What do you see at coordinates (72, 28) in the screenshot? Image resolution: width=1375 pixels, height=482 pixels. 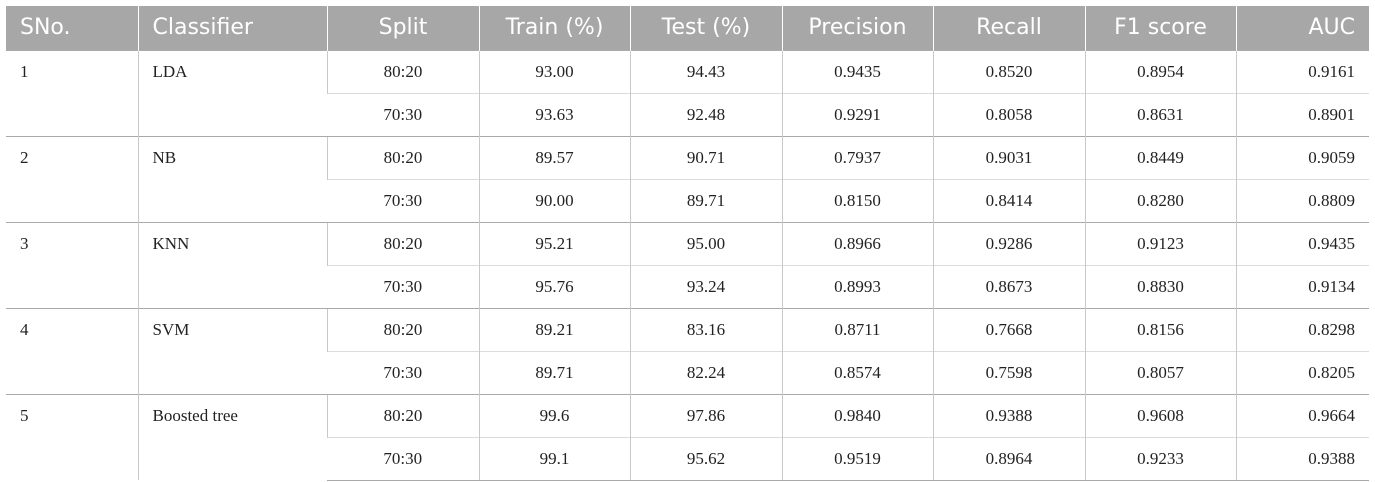 I see `header-sno: SNo.` at bounding box center [72, 28].